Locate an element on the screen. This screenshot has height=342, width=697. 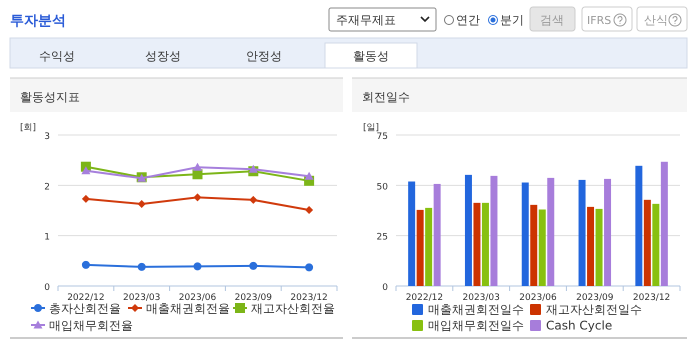
legend-label: 매출채권회전일수 is located at coordinates (476, 309).